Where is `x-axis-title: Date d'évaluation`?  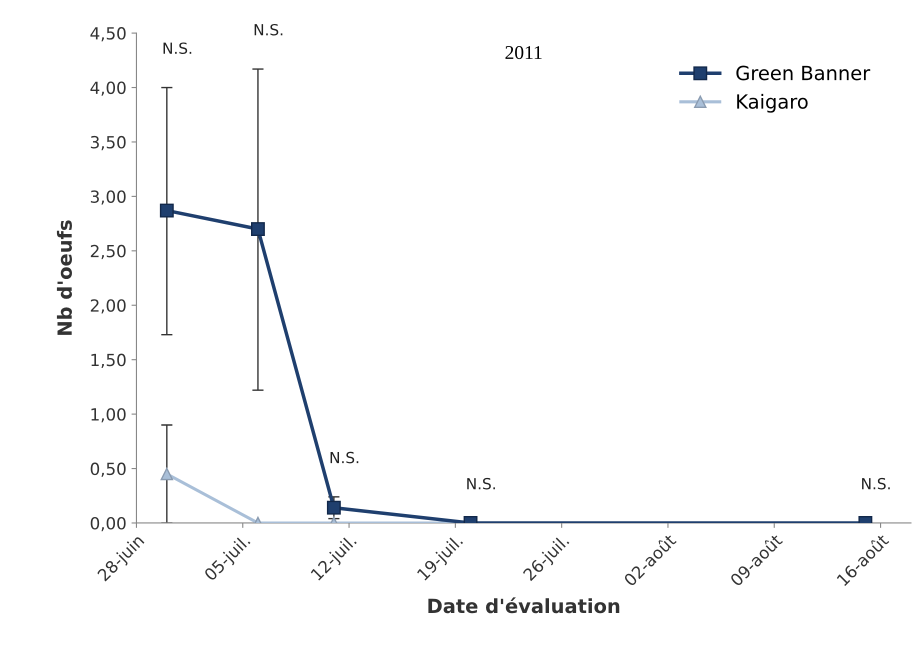
x-axis-title: Date d'évaluation is located at coordinates (524, 605).